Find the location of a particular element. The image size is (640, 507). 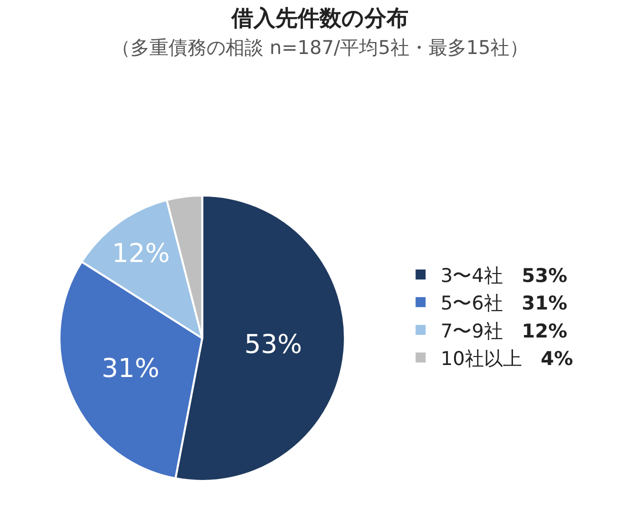

data-label: 4% is located at coordinates (557, 359).